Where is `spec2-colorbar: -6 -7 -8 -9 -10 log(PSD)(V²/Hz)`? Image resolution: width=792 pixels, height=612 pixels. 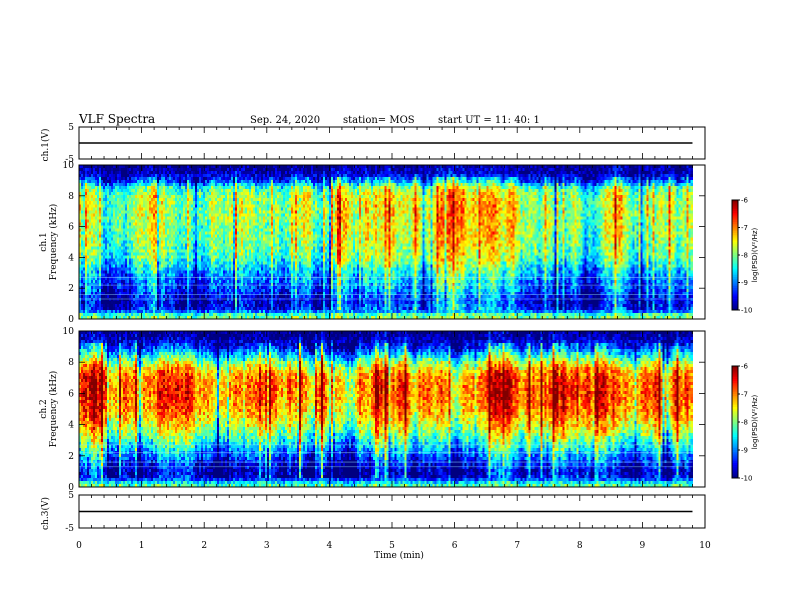 spec2-colorbar: -6 -7 -8 -9 -10 log(PSD)(V²/Hz) is located at coordinates (745, 423).